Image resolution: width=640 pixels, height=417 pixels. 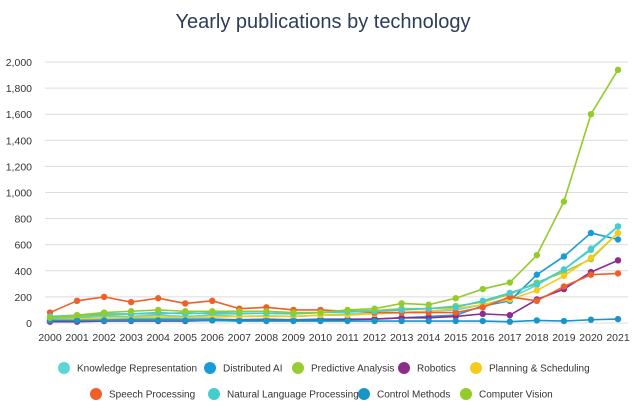 I want to click on legend-item: Natural Language Processing, so click(x=283, y=394).